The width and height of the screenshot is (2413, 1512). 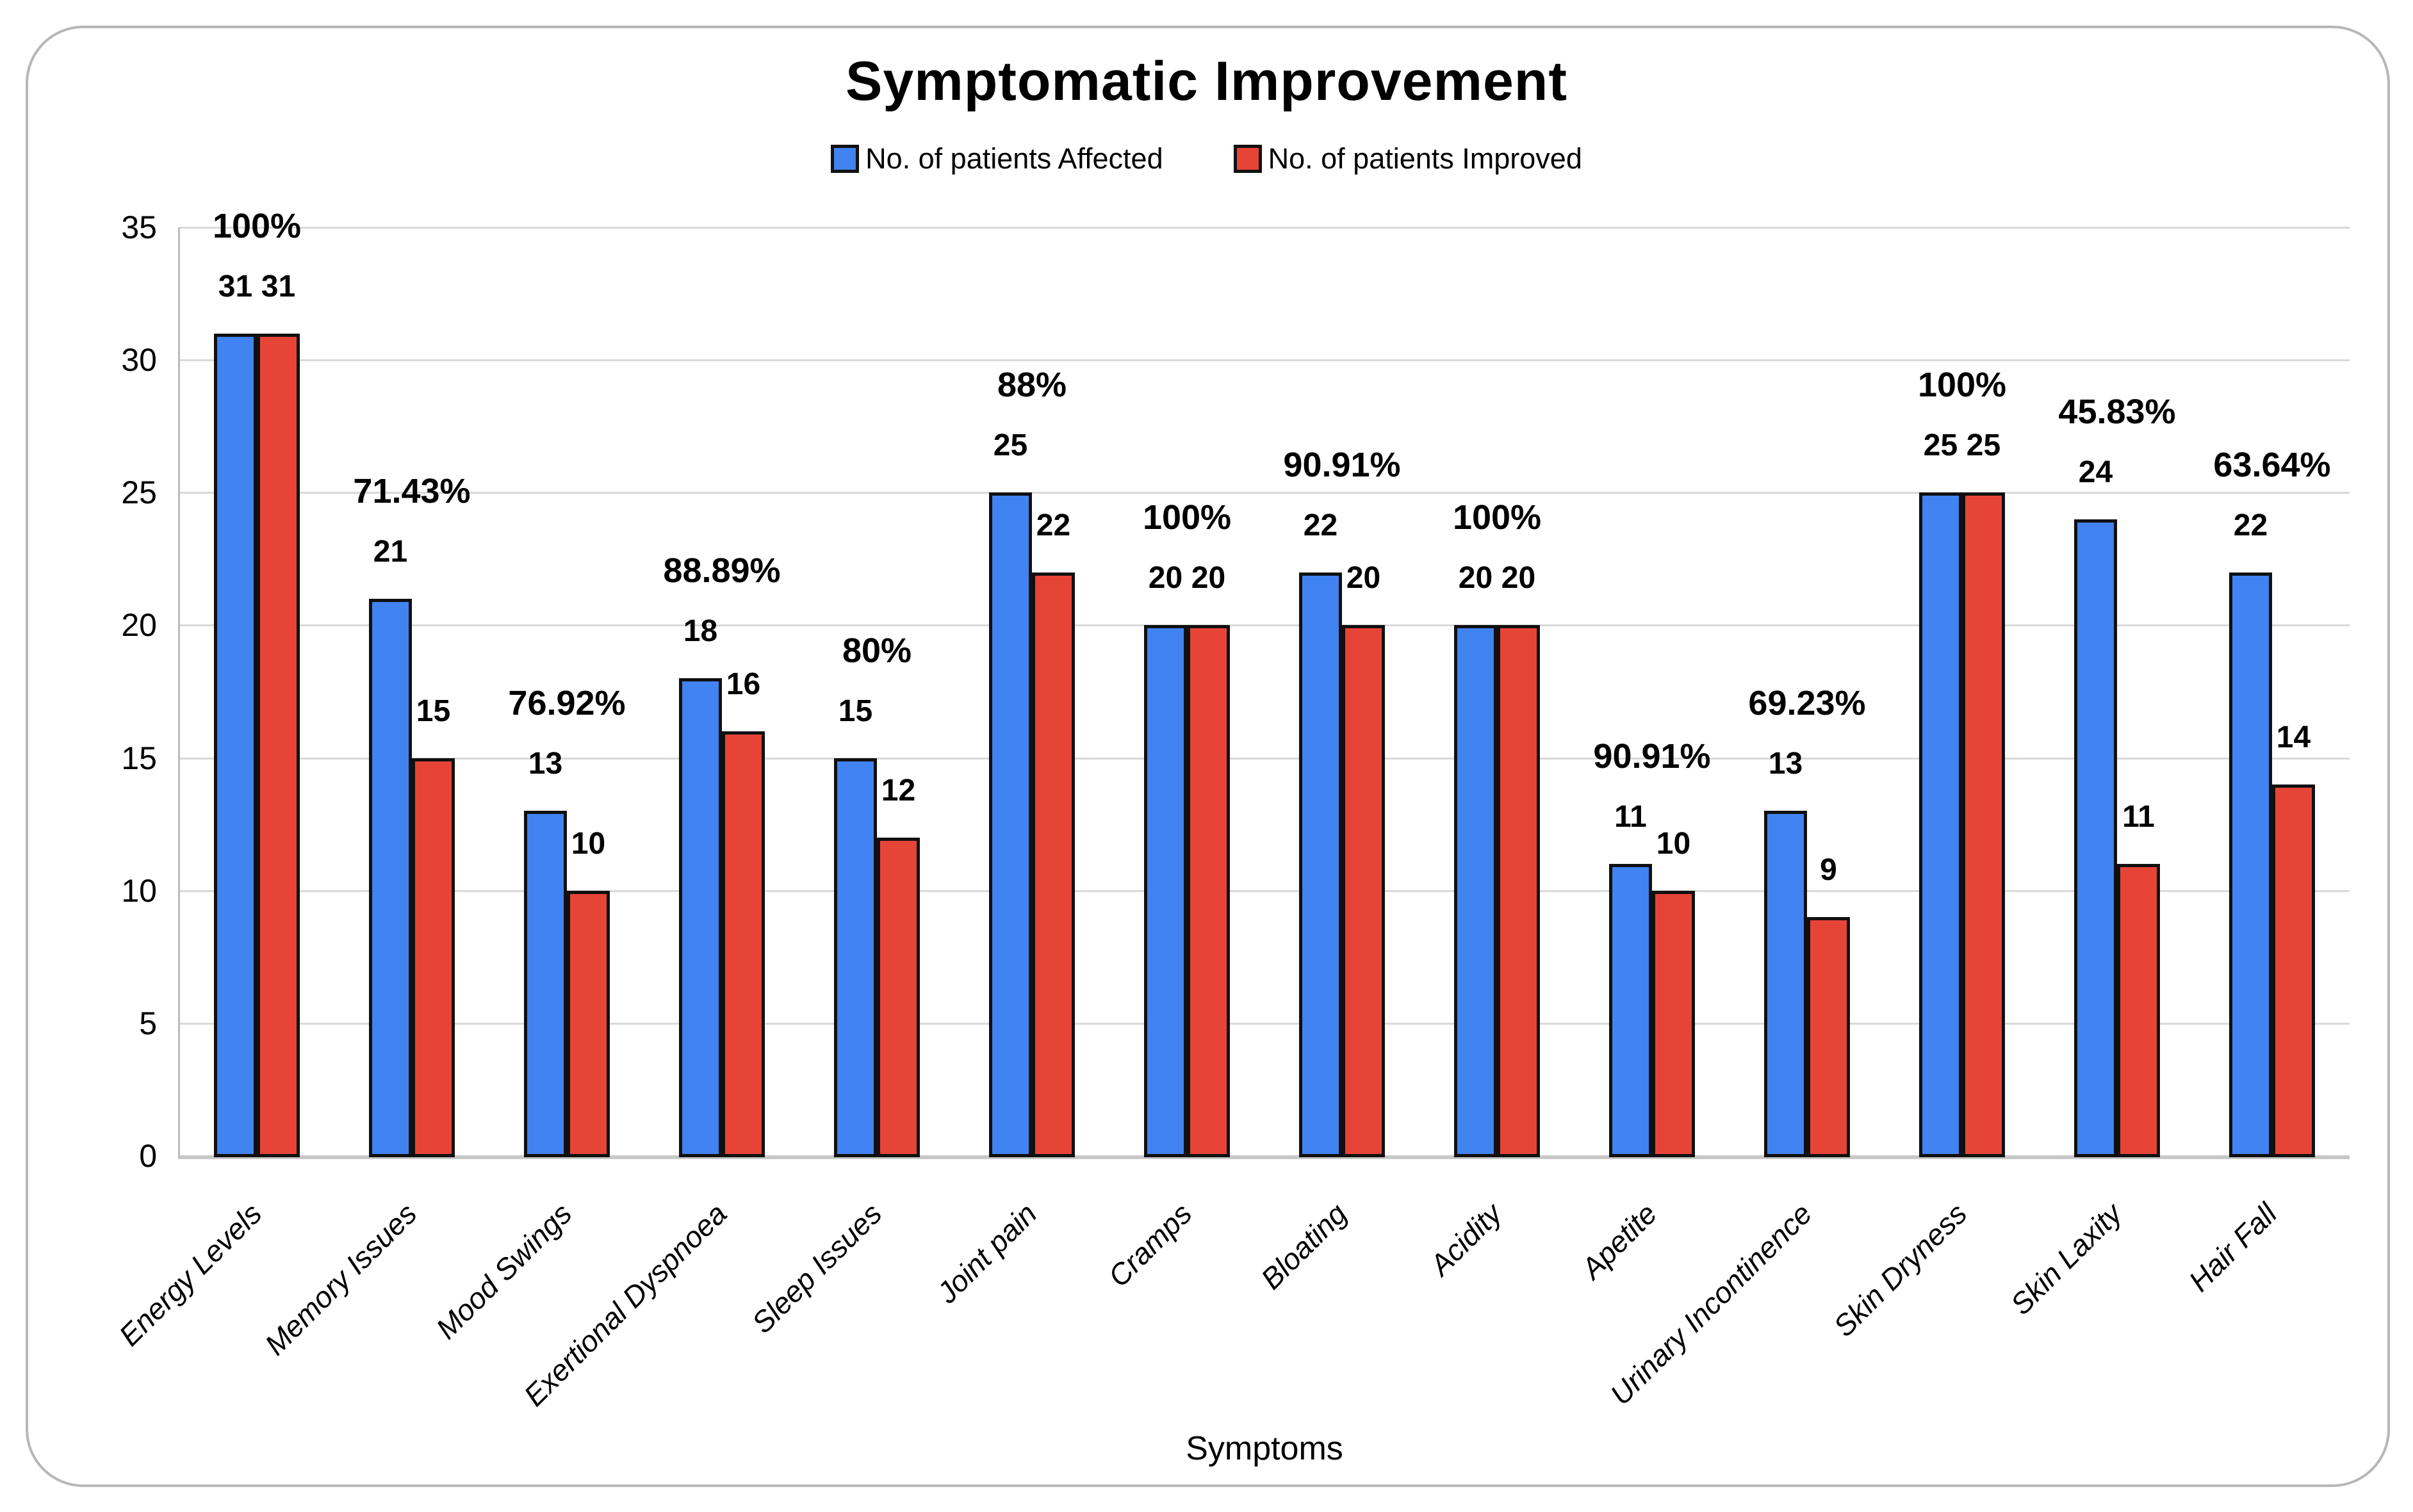 I want to click on legend-item-improved: No. of patients Improved, so click(x=1407, y=159).